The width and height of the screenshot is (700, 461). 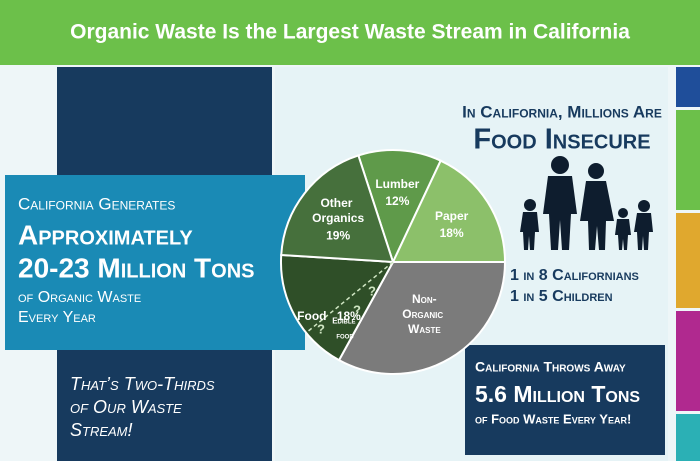 What do you see at coordinates (397, 184) in the screenshot?
I see `slice-label: Lumber` at bounding box center [397, 184].